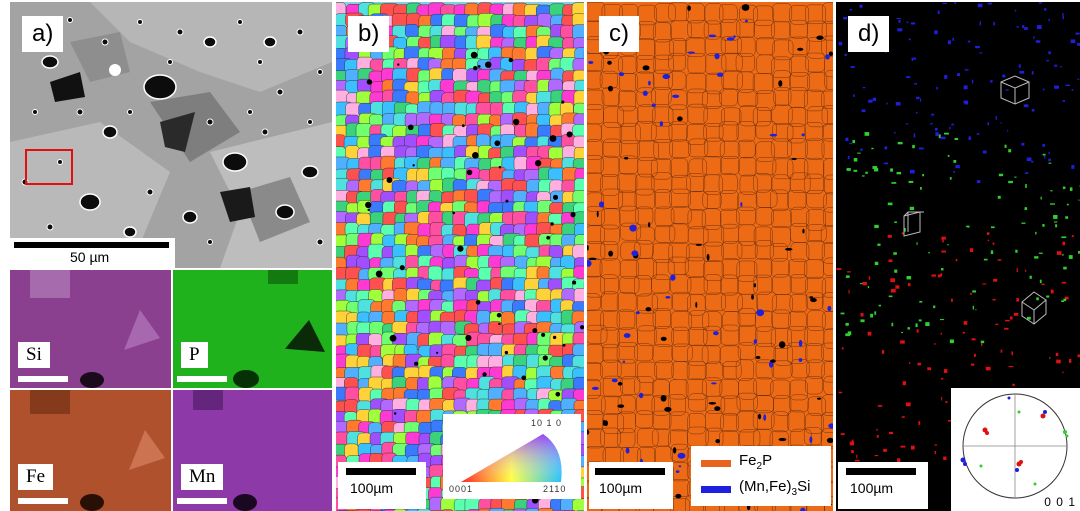 The image size is (1080, 511). What do you see at coordinates (90, 257) in the screenshot?
I see `sem-scale-label: 50 µm` at bounding box center [90, 257].